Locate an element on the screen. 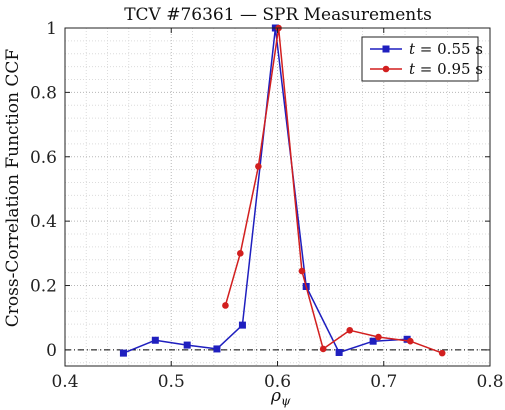 This screenshot has width=505, height=410. legend-marker-circle is located at coordinates (386, 69).